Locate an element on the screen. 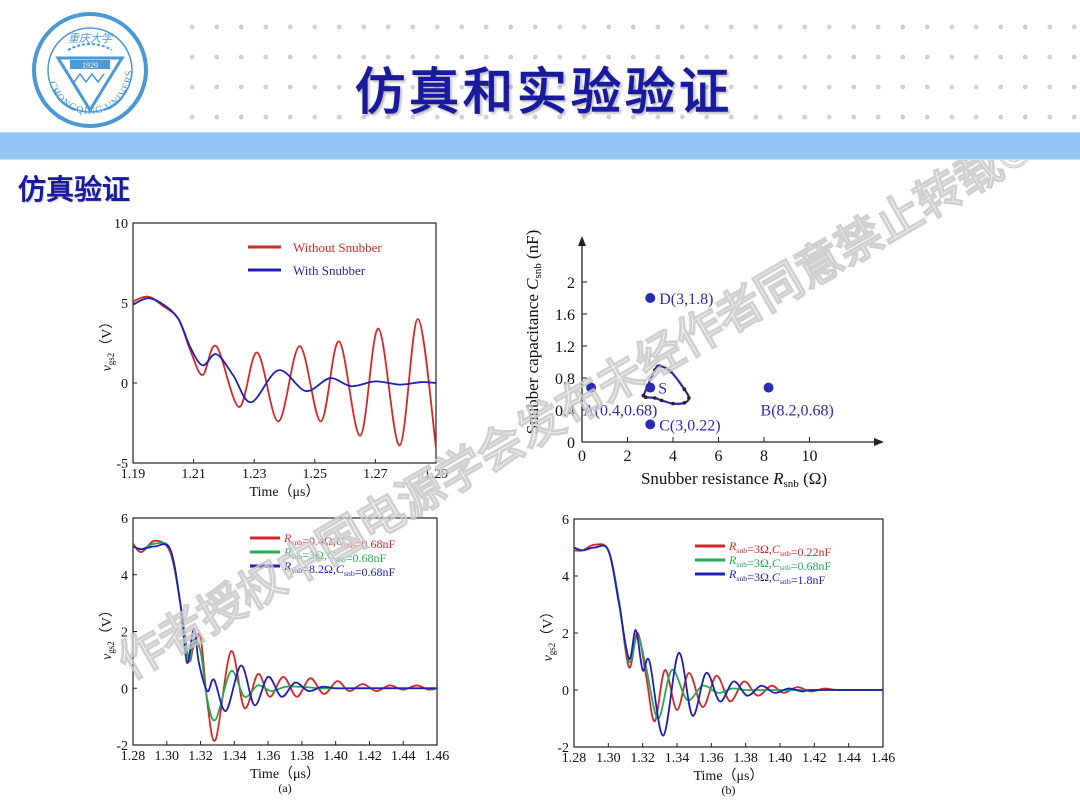  svg-text: Rsnb=3Ω,Csnb=1.8nF is located at coordinates (777, 577).